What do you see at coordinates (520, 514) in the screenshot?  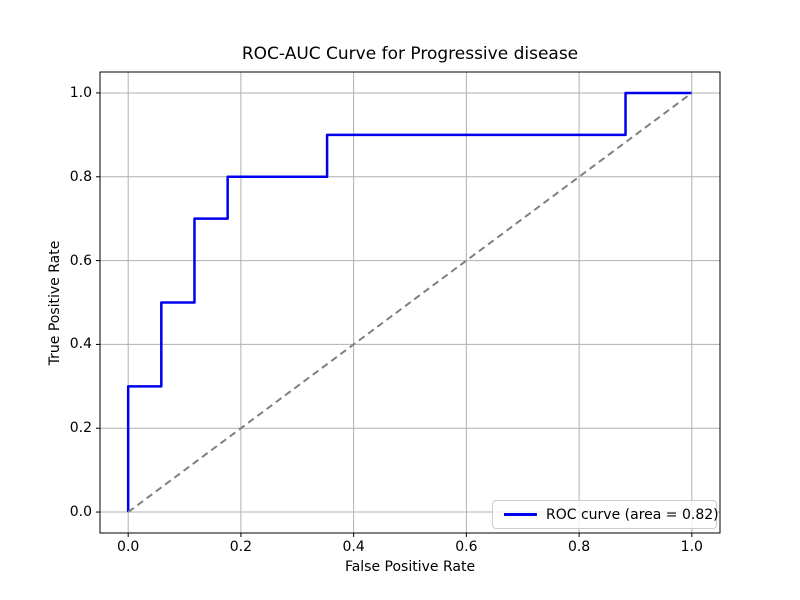 I see `legend-line-swatch` at bounding box center [520, 514].